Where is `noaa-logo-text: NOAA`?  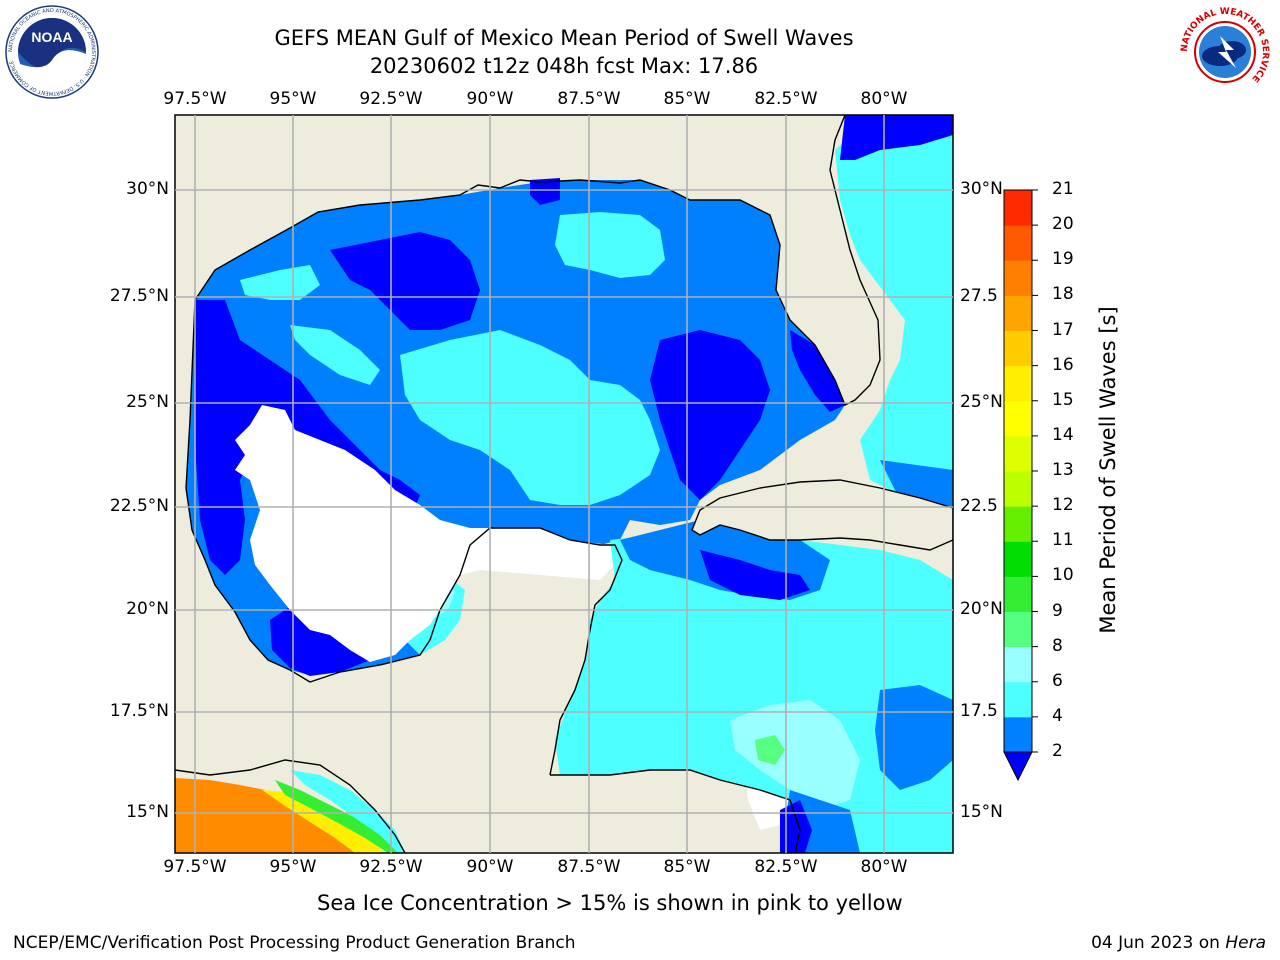 noaa-logo-text: NOAA is located at coordinates (51, 37).